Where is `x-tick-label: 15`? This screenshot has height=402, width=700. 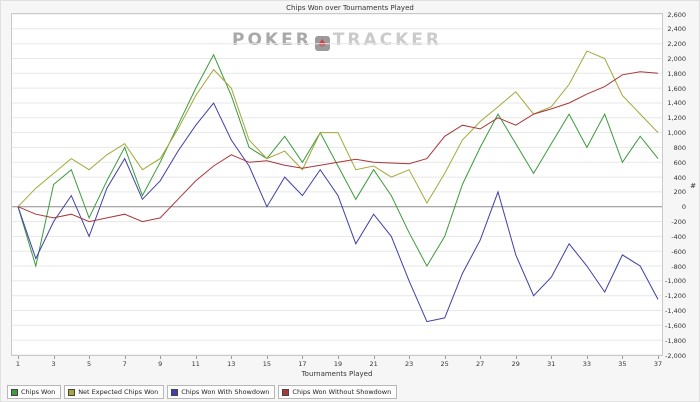
x-tick-label: 15 is located at coordinates (267, 364).